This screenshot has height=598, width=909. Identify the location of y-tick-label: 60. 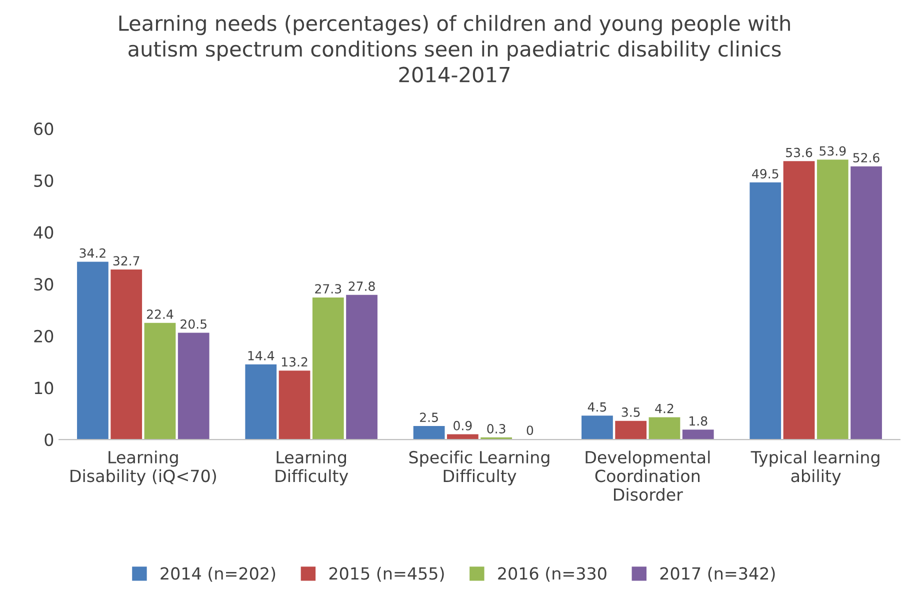
(44, 129).